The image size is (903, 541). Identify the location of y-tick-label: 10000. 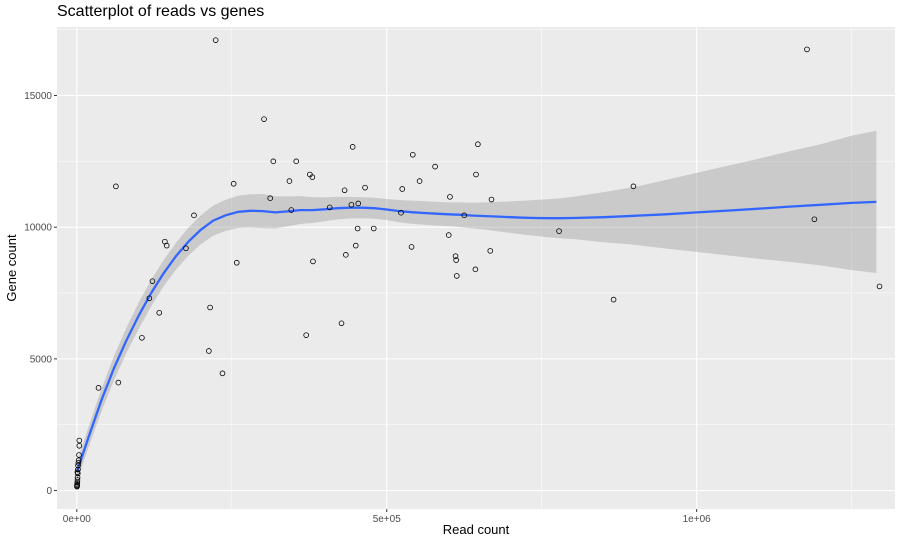
(38, 228).